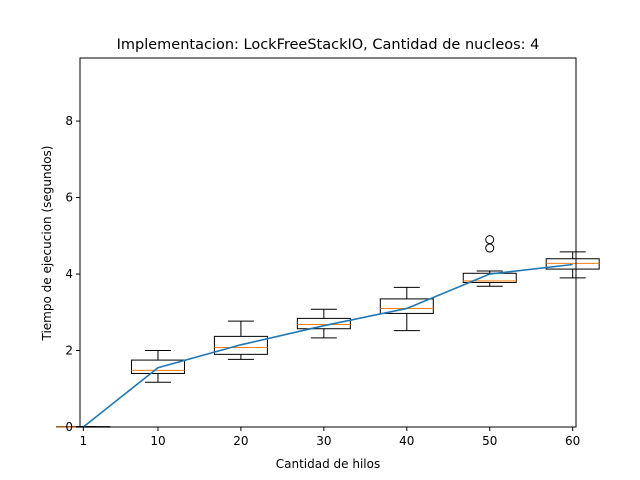 This screenshot has height=480, width=640. What do you see at coordinates (489, 441) in the screenshot?
I see `x-tick-label: 50` at bounding box center [489, 441].